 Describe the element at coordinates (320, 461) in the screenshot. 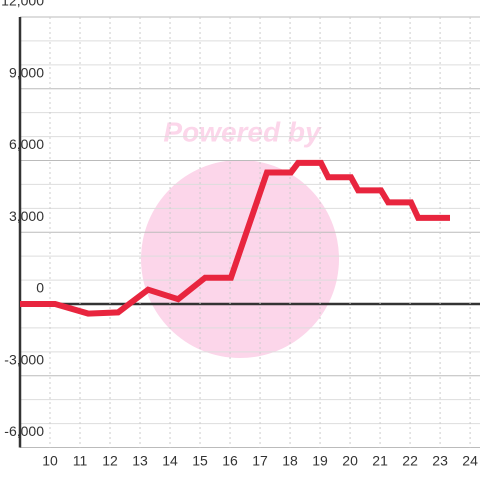

I see `x-tick-label: 19` at that location.